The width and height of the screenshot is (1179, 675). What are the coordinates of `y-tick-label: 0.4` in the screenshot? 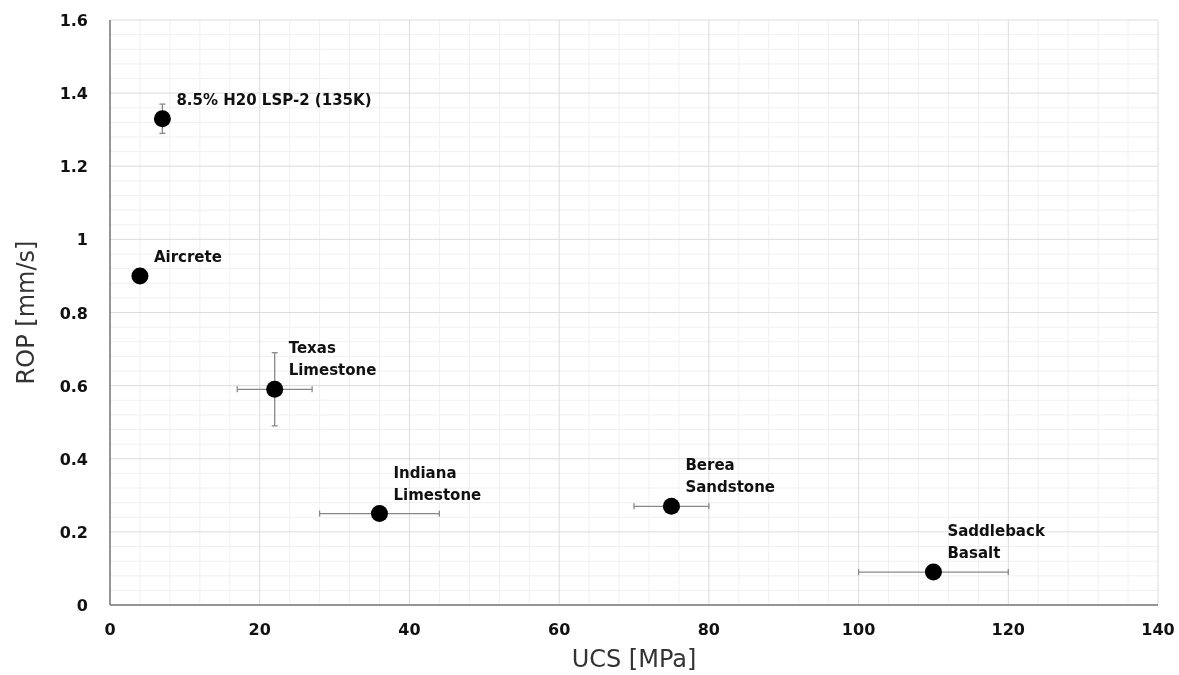 It's located at (73, 459).